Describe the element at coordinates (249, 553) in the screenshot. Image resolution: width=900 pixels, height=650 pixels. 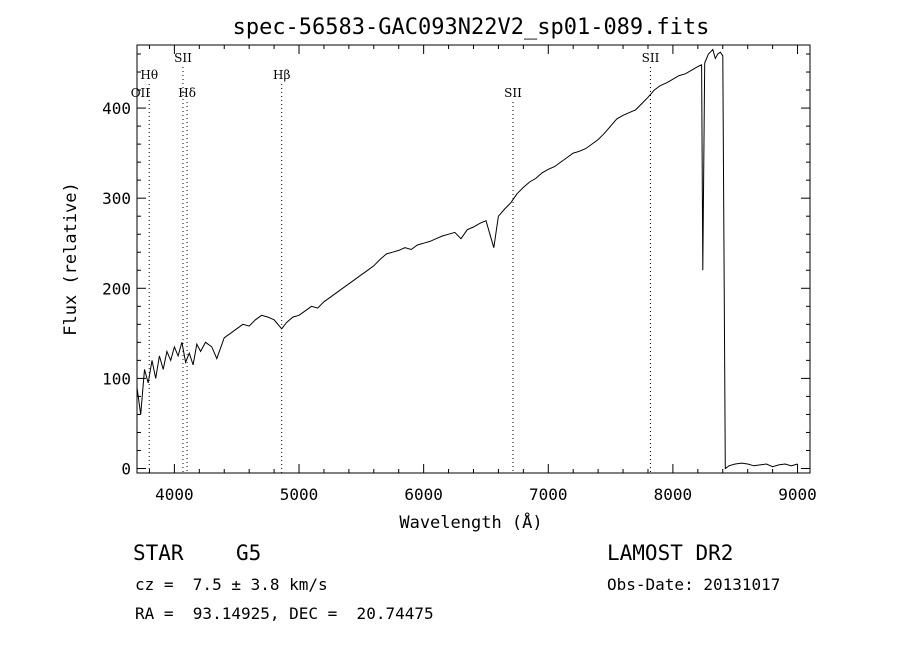
I see `object-subclass-label: G5` at that location.